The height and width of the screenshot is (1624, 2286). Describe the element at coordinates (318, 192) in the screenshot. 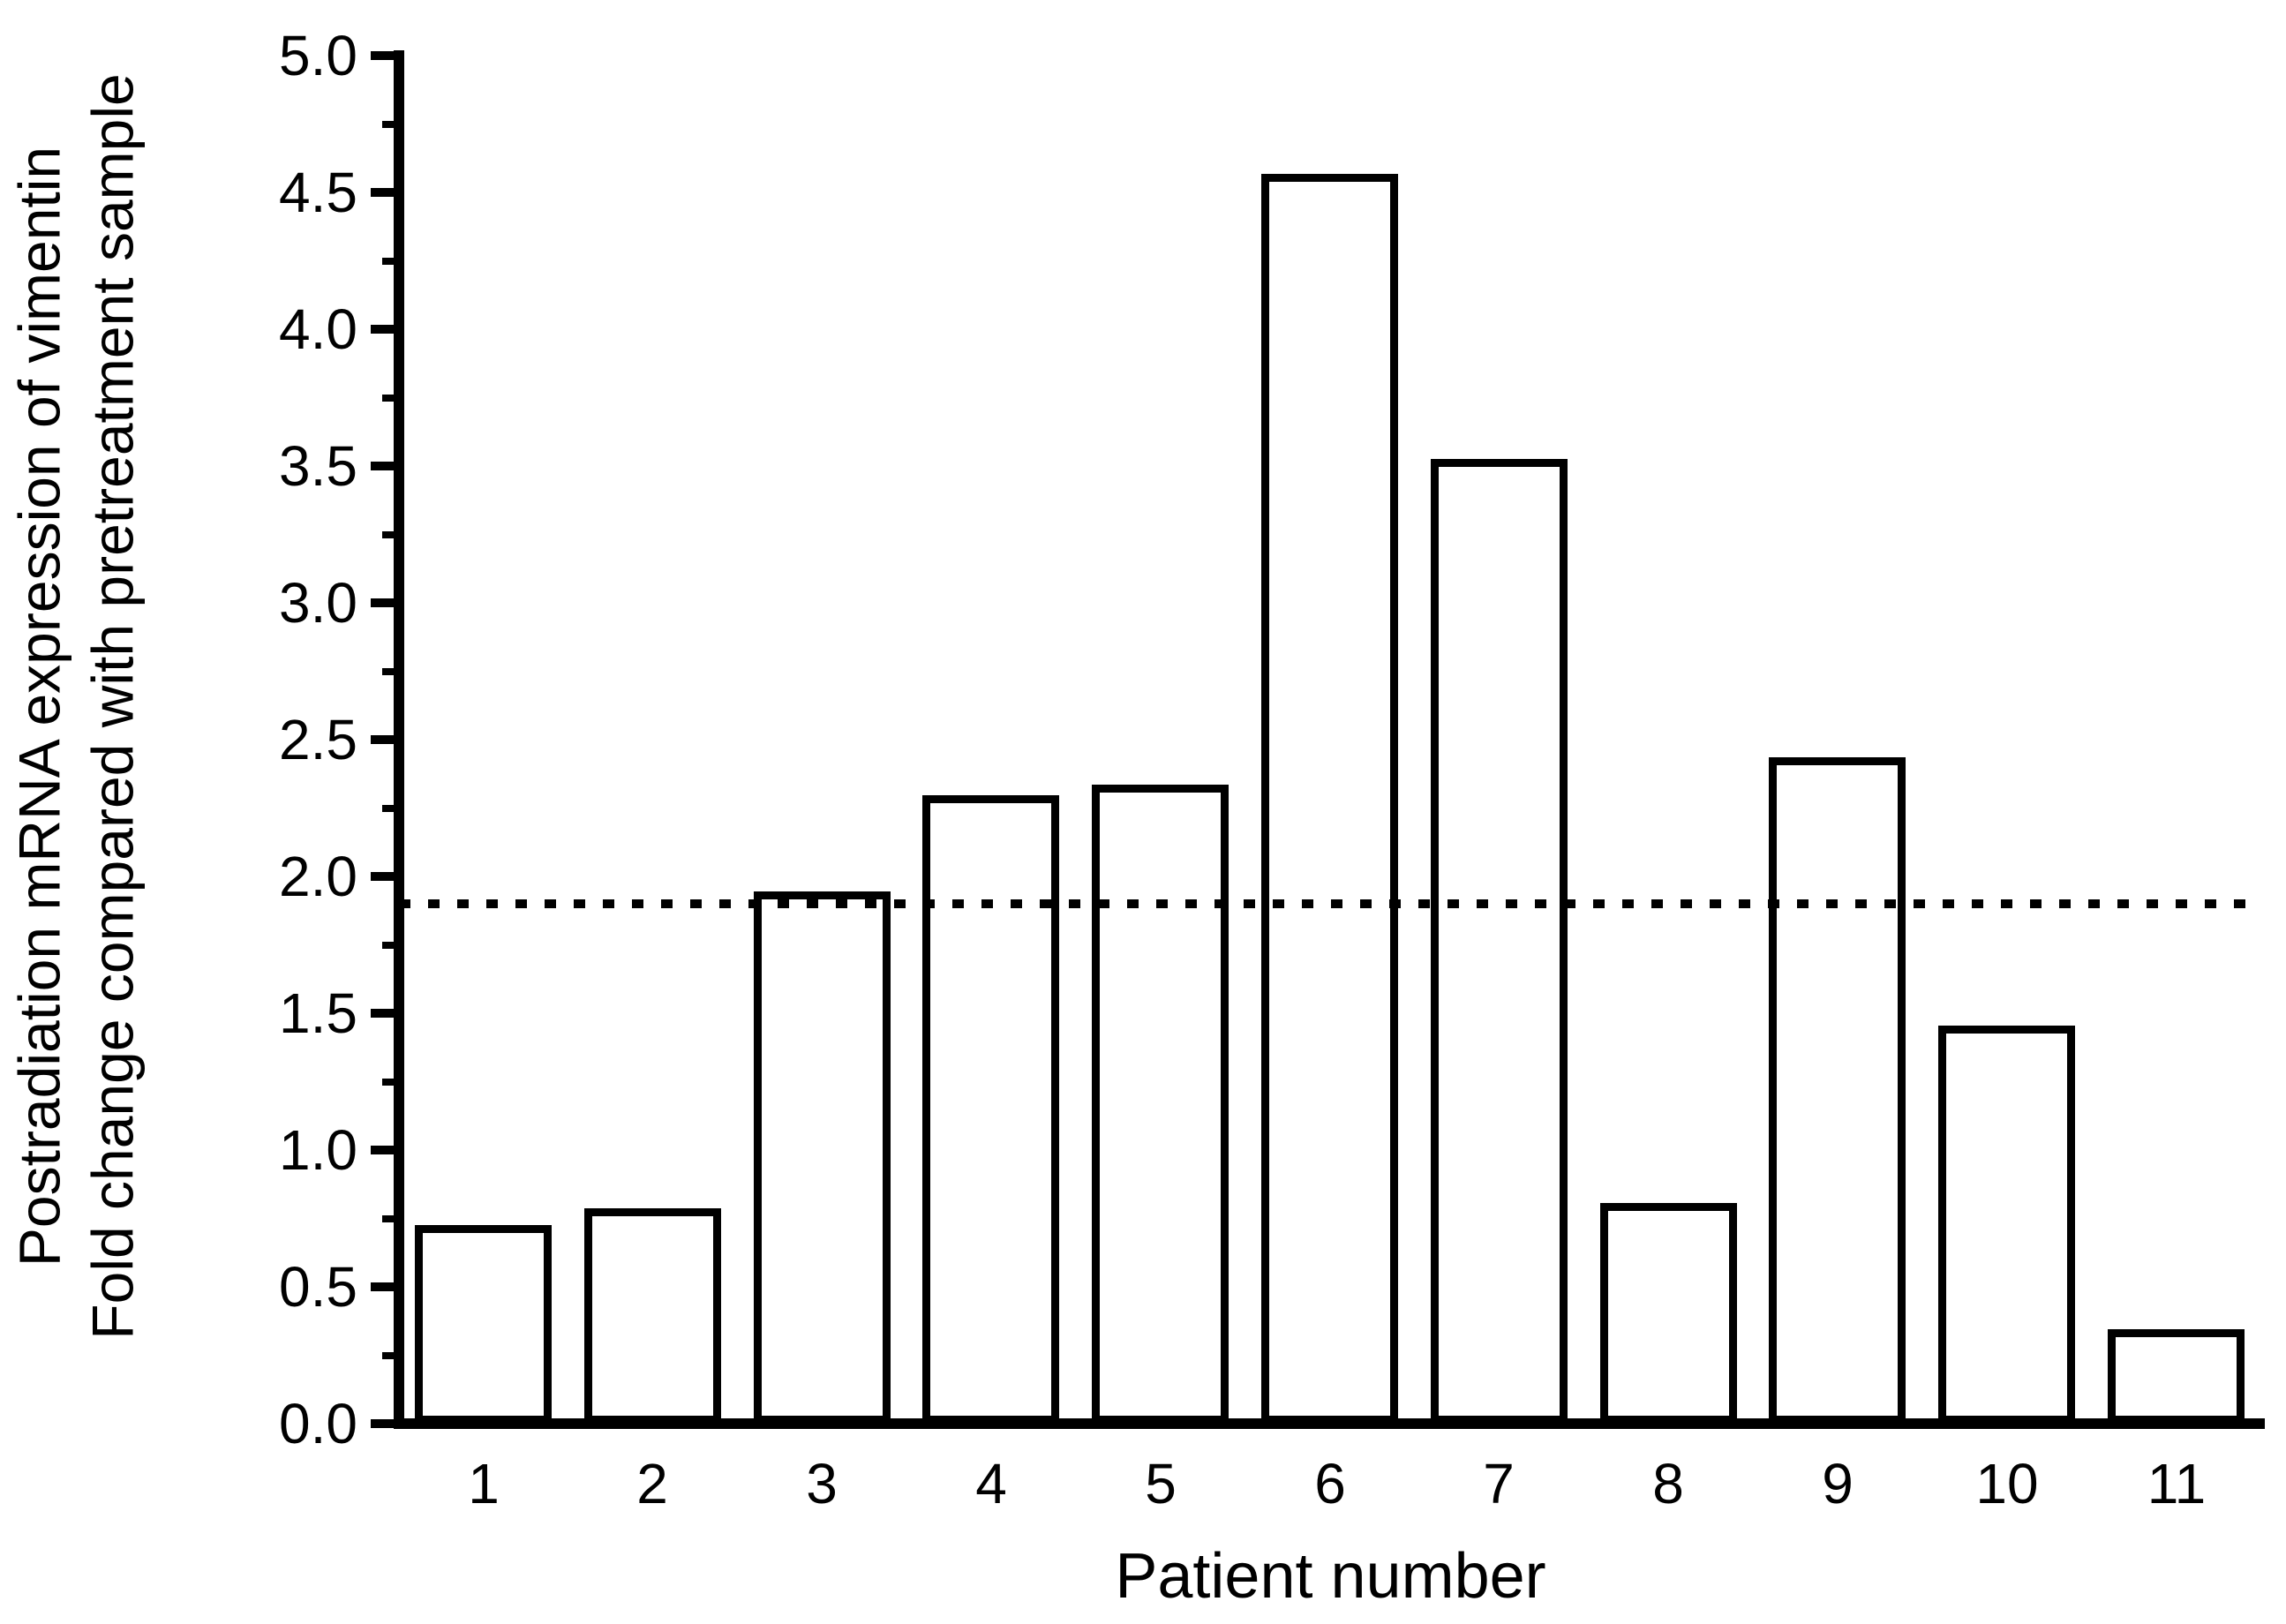

I see `y-tick-label-4.5: 4.5` at that location.